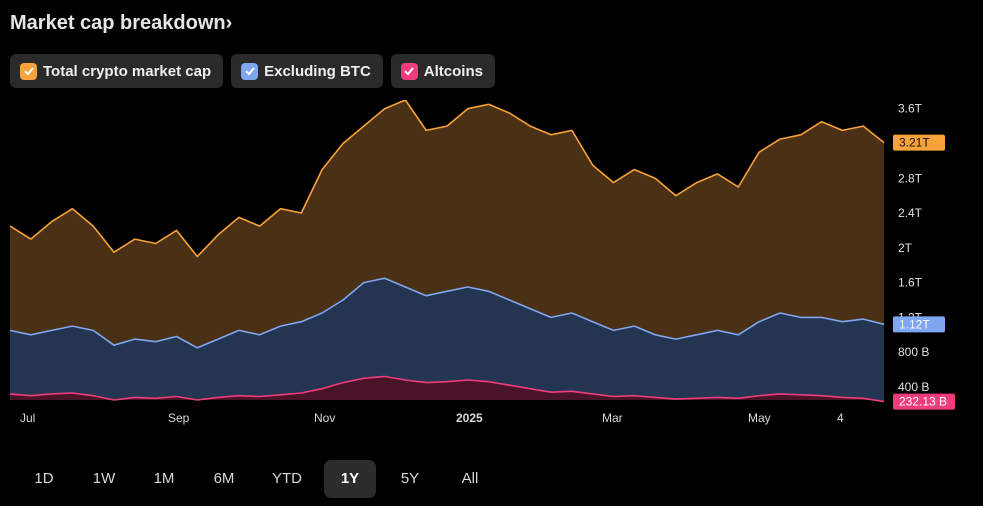 The height and width of the screenshot is (506, 983). What do you see at coordinates (410, 478) in the screenshot?
I see `range-5y: 5Y` at bounding box center [410, 478].